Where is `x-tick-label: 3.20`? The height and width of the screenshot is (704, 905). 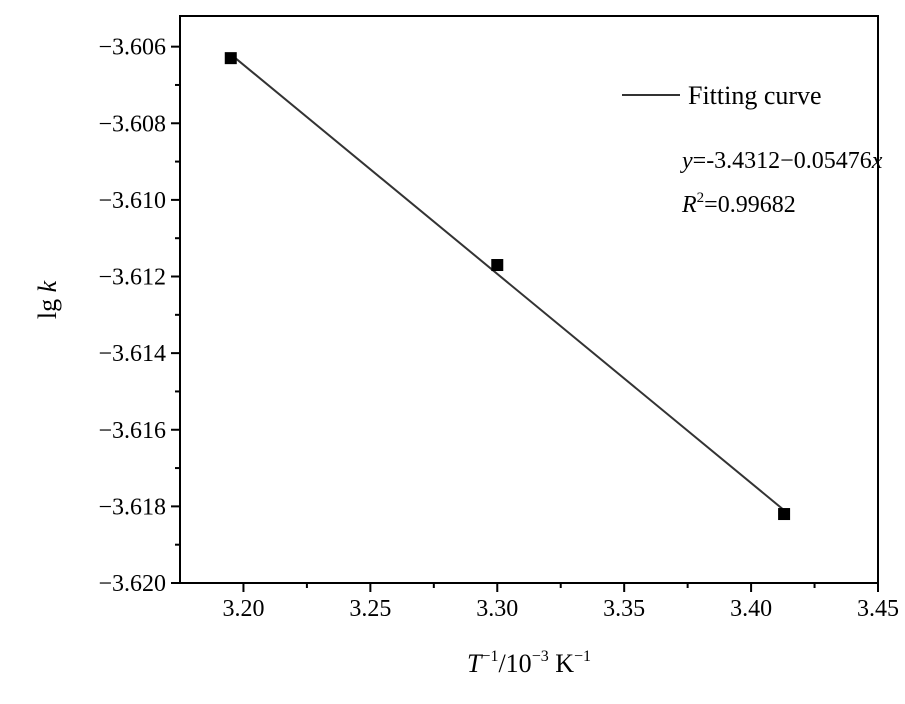
x-tick-label: 3.20 is located at coordinates (243, 609).